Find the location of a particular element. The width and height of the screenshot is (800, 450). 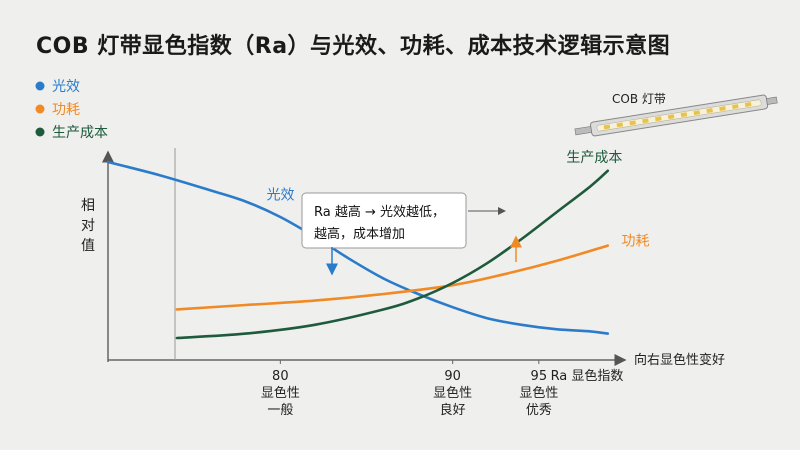

legend-label-2: 生产成本 is located at coordinates (80, 133).